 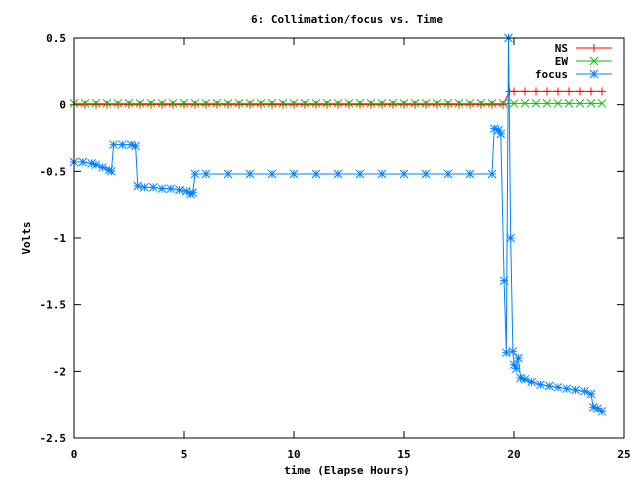 I want to click on y-tick-label: 0.5, so click(x=56, y=38).